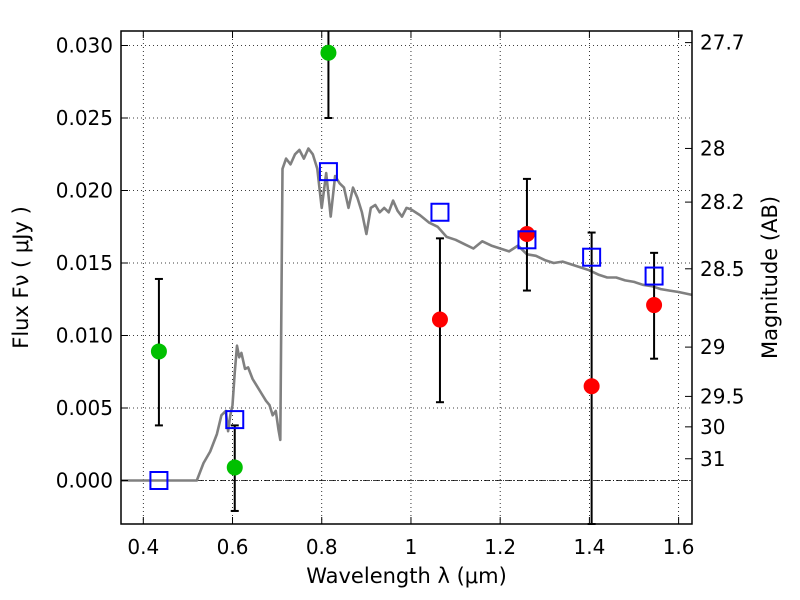  What do you see at coordinates (715, 251) in the screenshot?
I see `right-axis-ticks: 27.7 28 28.2 28.5 29 29.5 30 31` at bounding box center [715, 251].